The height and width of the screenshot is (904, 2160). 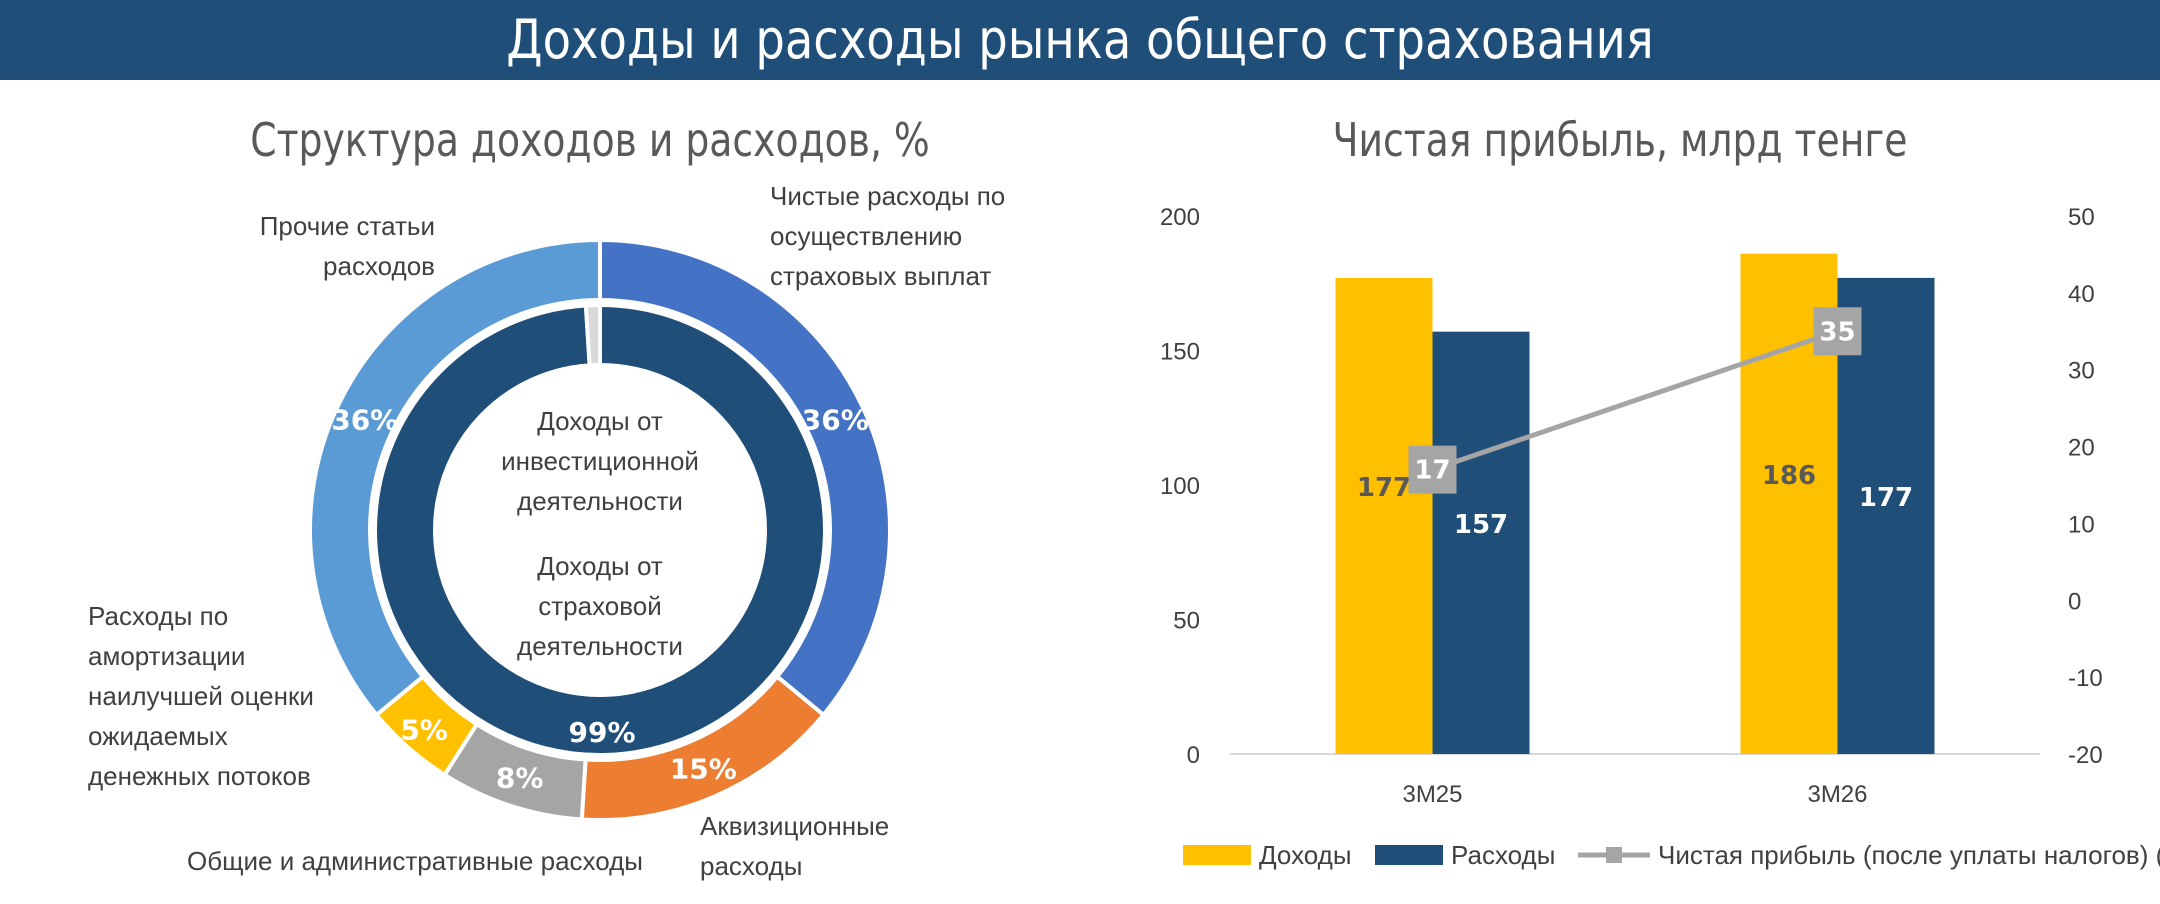 I want to click on label-admin: Общие и административные расходы, so click(x=415, y=861).